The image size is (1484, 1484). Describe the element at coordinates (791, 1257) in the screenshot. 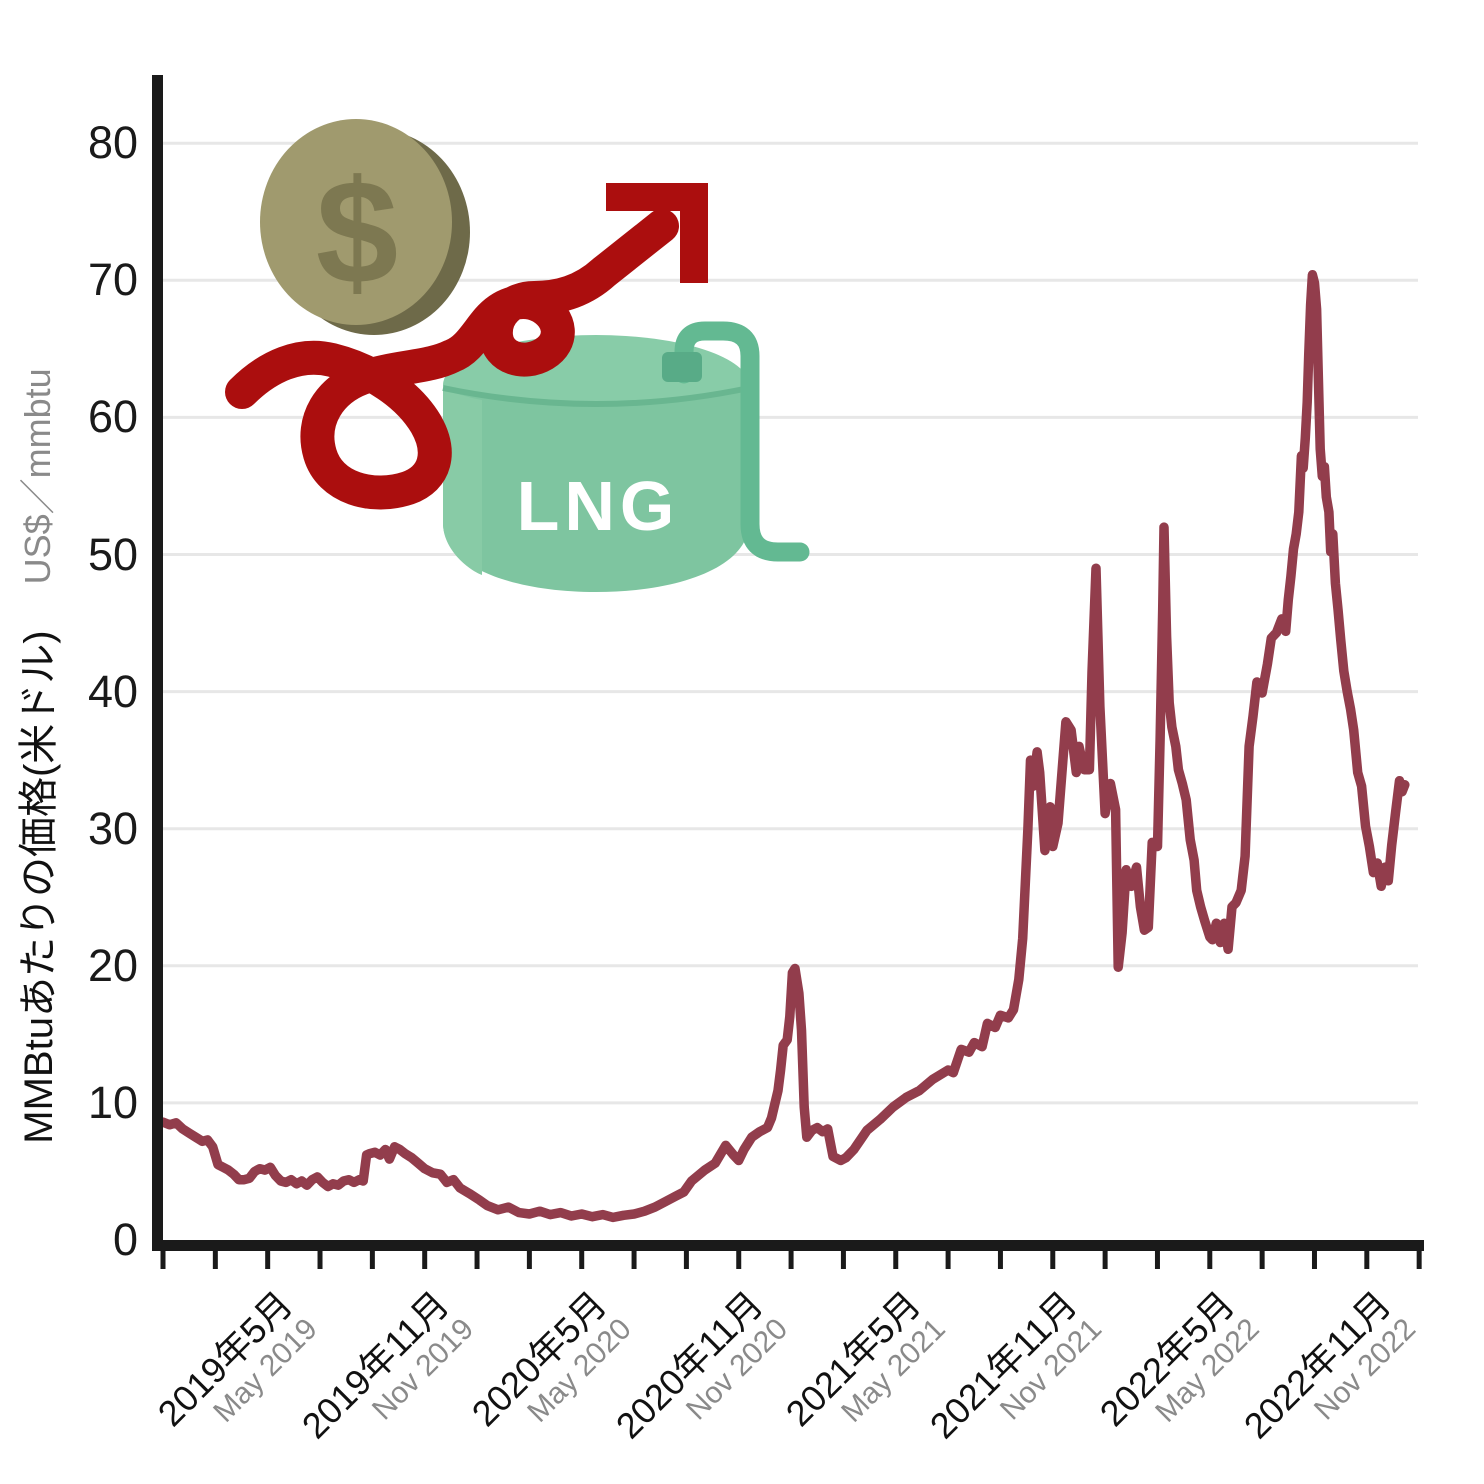

I see `x-axis-ticks` at that location.